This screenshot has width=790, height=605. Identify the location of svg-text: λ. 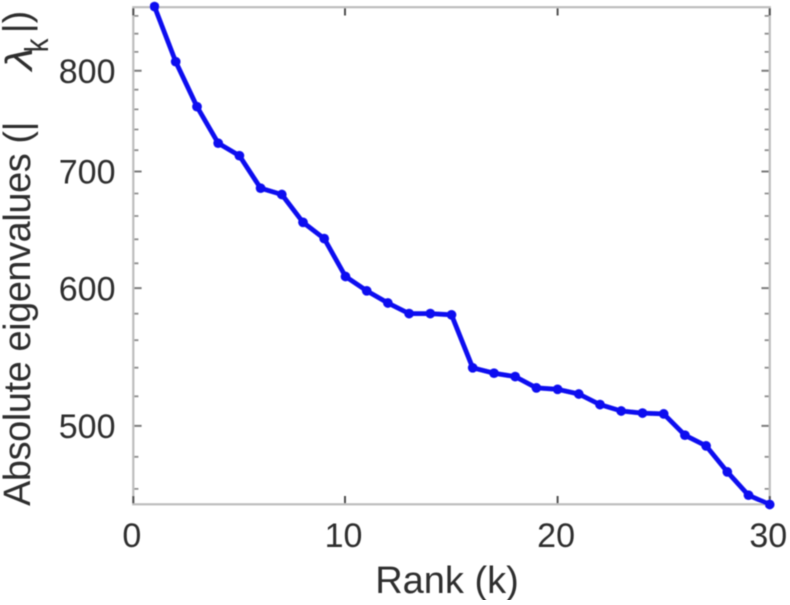
(20, 60).